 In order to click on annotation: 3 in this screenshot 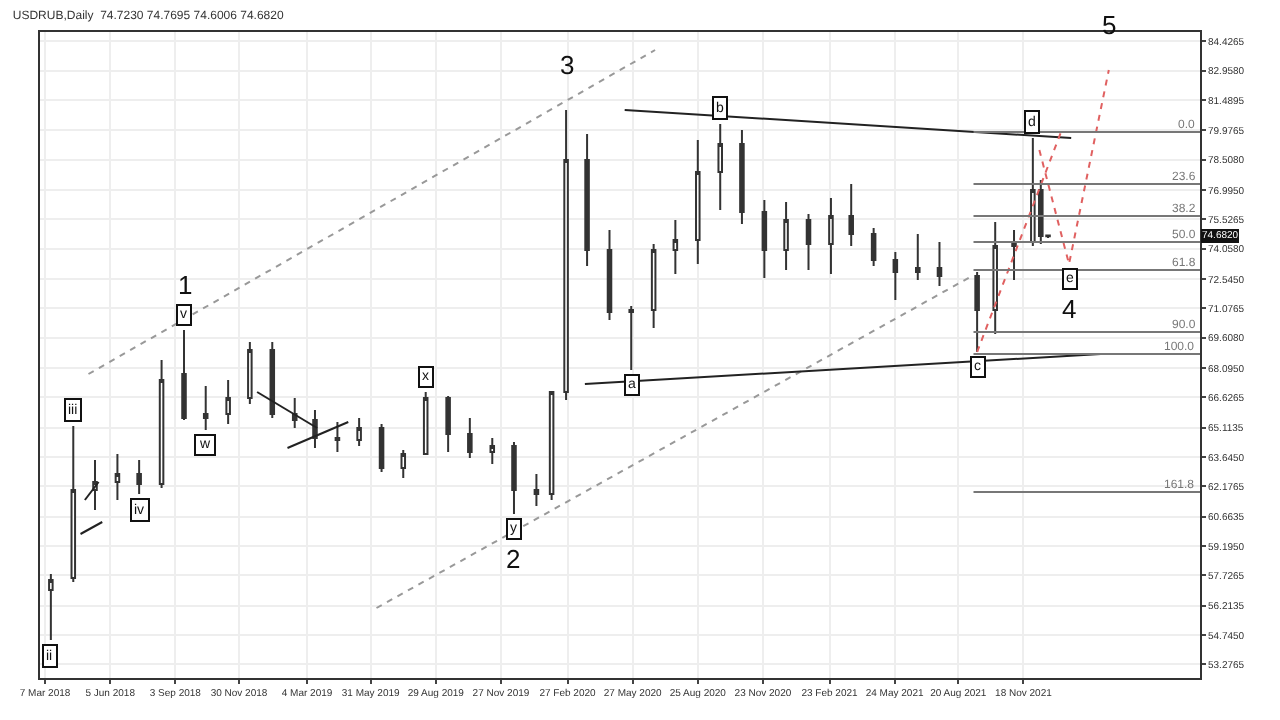, I will do `click(567, 65)`.